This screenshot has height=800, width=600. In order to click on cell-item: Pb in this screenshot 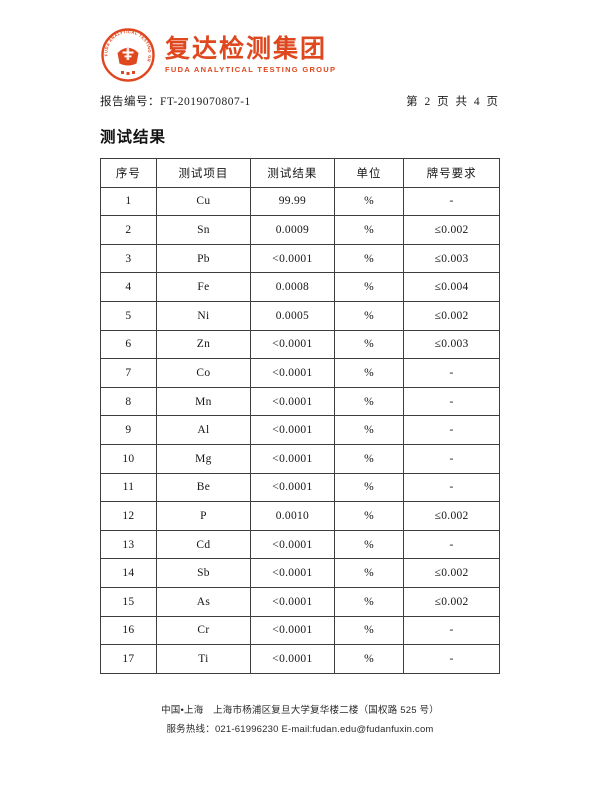, I will do `click(203, 258)`.